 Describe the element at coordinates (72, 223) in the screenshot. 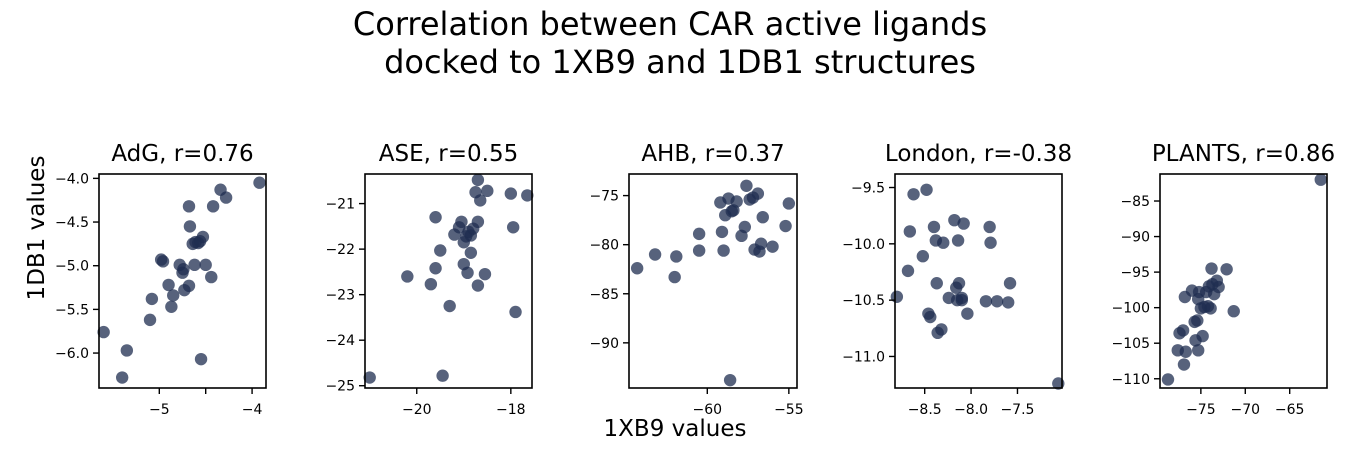

I see `y-tick-label: −4.5` at that location.